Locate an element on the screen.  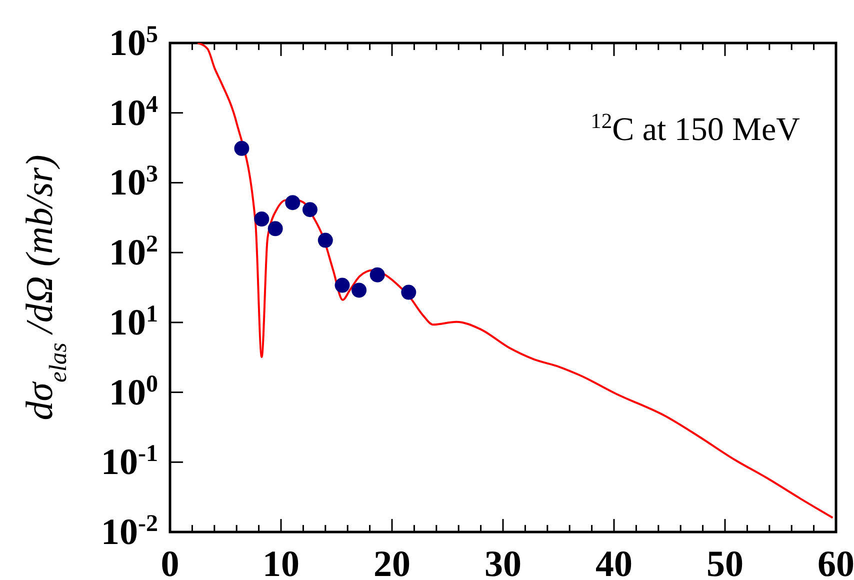
annotation: $^{12}$C at 150 MeV is located at coordinates (695, 128).